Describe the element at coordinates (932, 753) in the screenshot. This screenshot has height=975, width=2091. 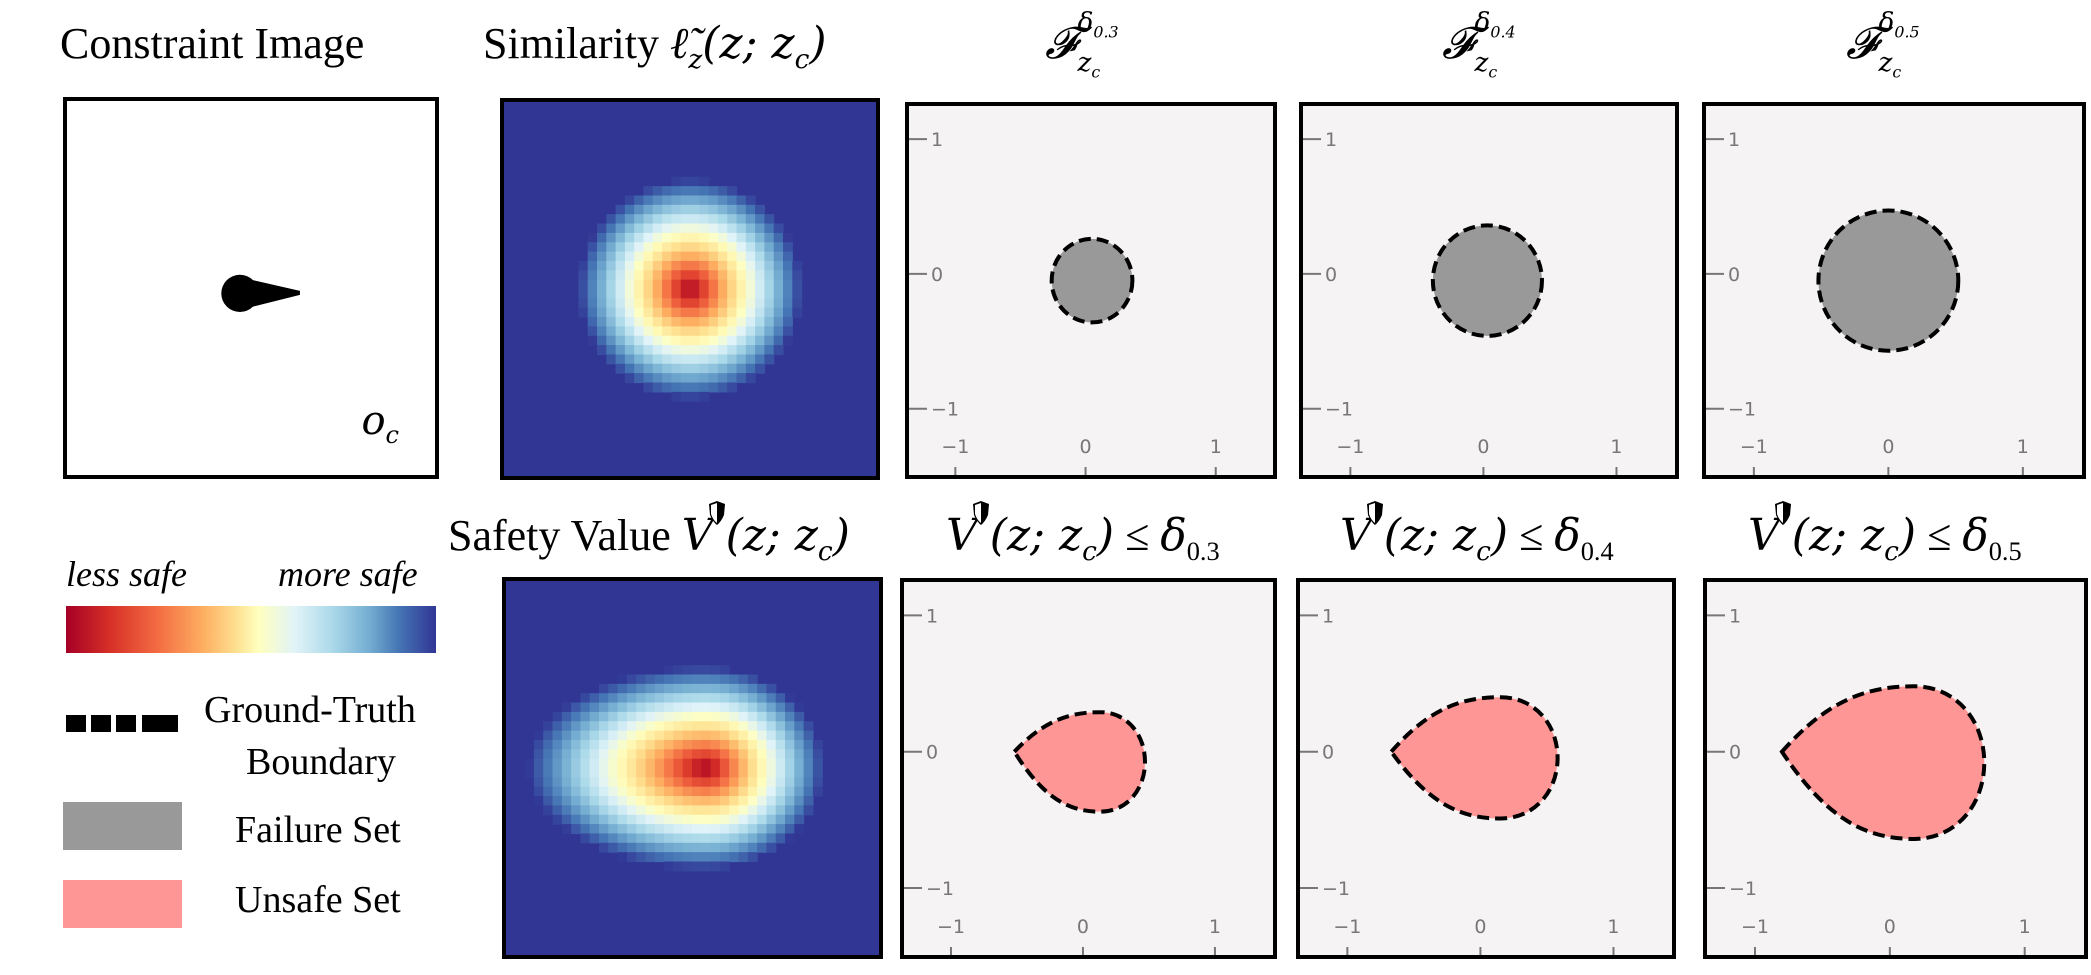
I see `y-tick-label: 0` at that location.